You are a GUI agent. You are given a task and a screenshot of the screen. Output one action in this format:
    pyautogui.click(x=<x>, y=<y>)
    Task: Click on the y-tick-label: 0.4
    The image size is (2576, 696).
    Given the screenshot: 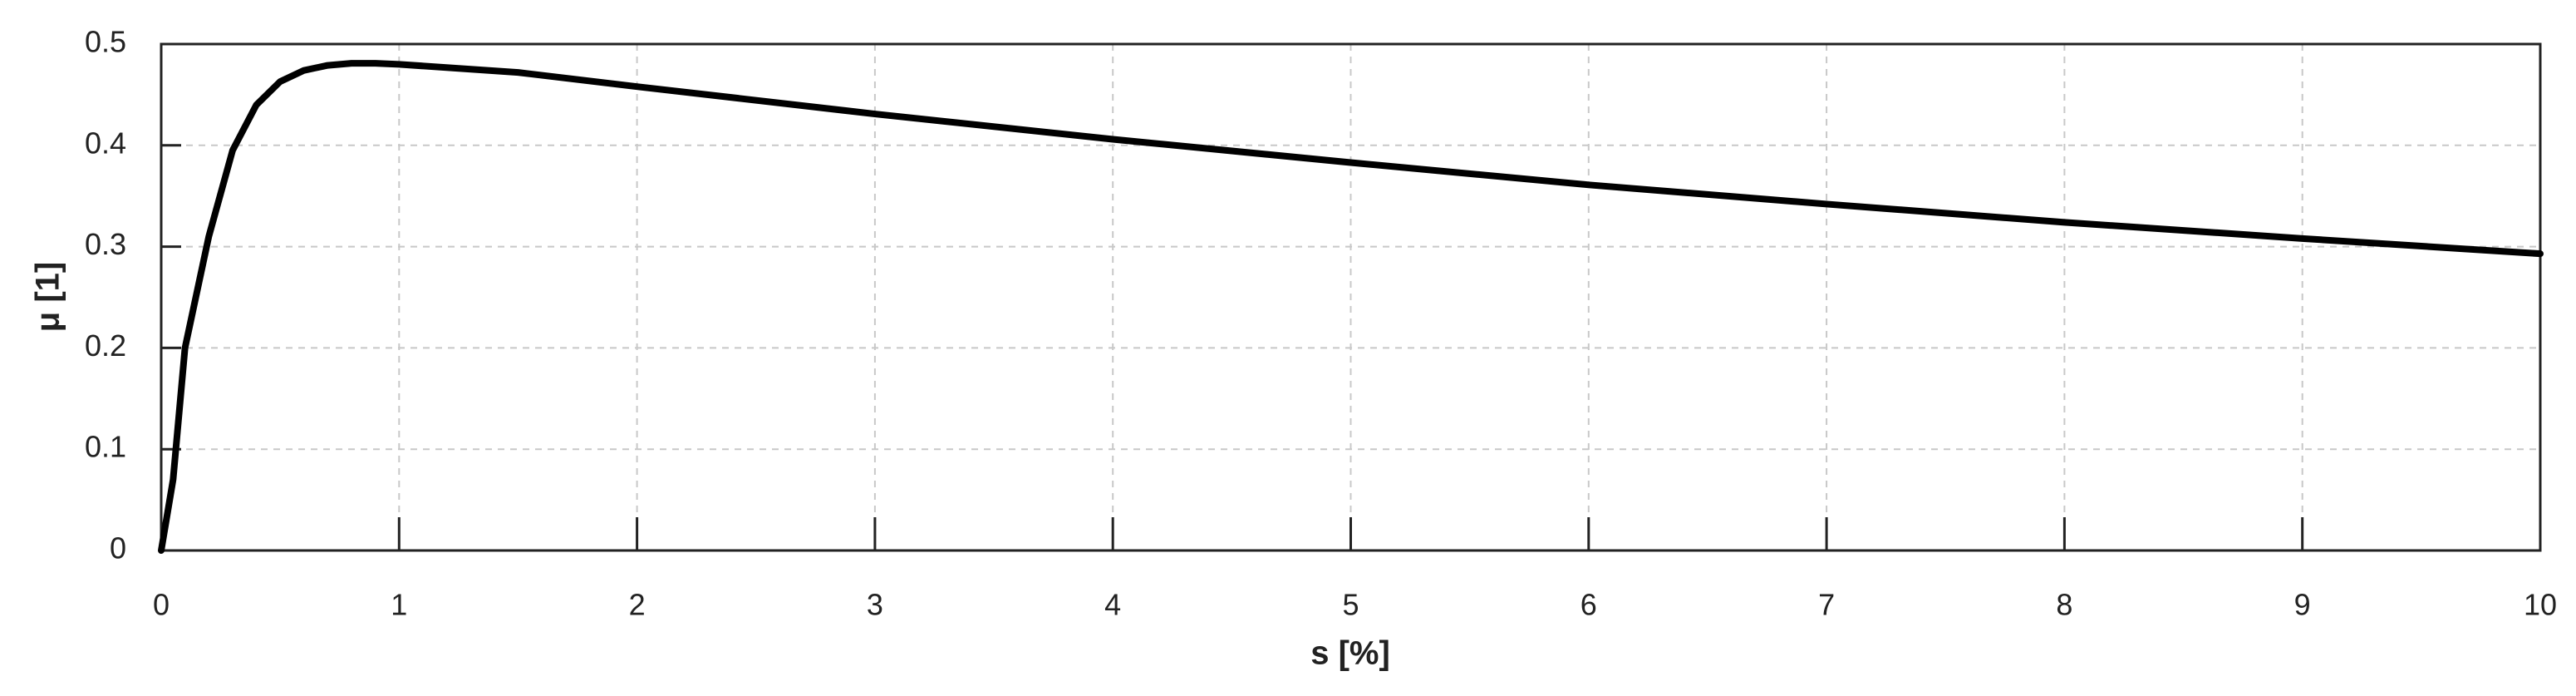 What is the action you would take?
    pyautogui.click(x=105, y=143)
    